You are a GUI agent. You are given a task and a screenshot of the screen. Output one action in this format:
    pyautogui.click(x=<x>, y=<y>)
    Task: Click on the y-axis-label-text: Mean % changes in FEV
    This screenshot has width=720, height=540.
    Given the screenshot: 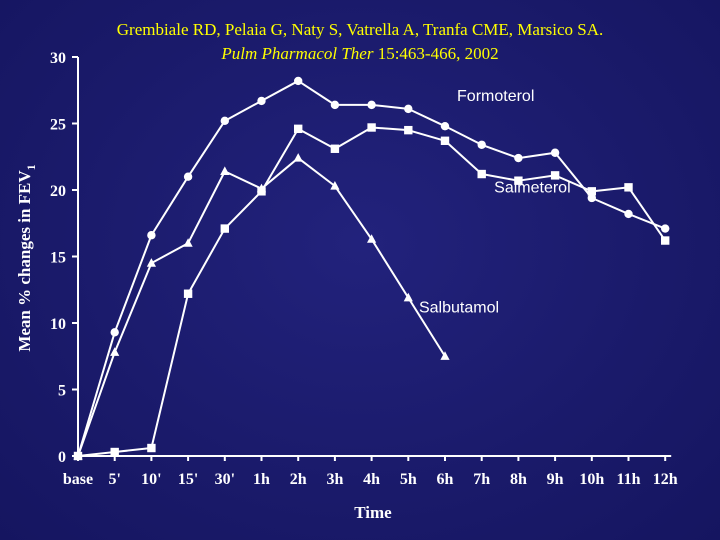 What is the action you would take?
    pyautogui.click(x=24, y=261)
    